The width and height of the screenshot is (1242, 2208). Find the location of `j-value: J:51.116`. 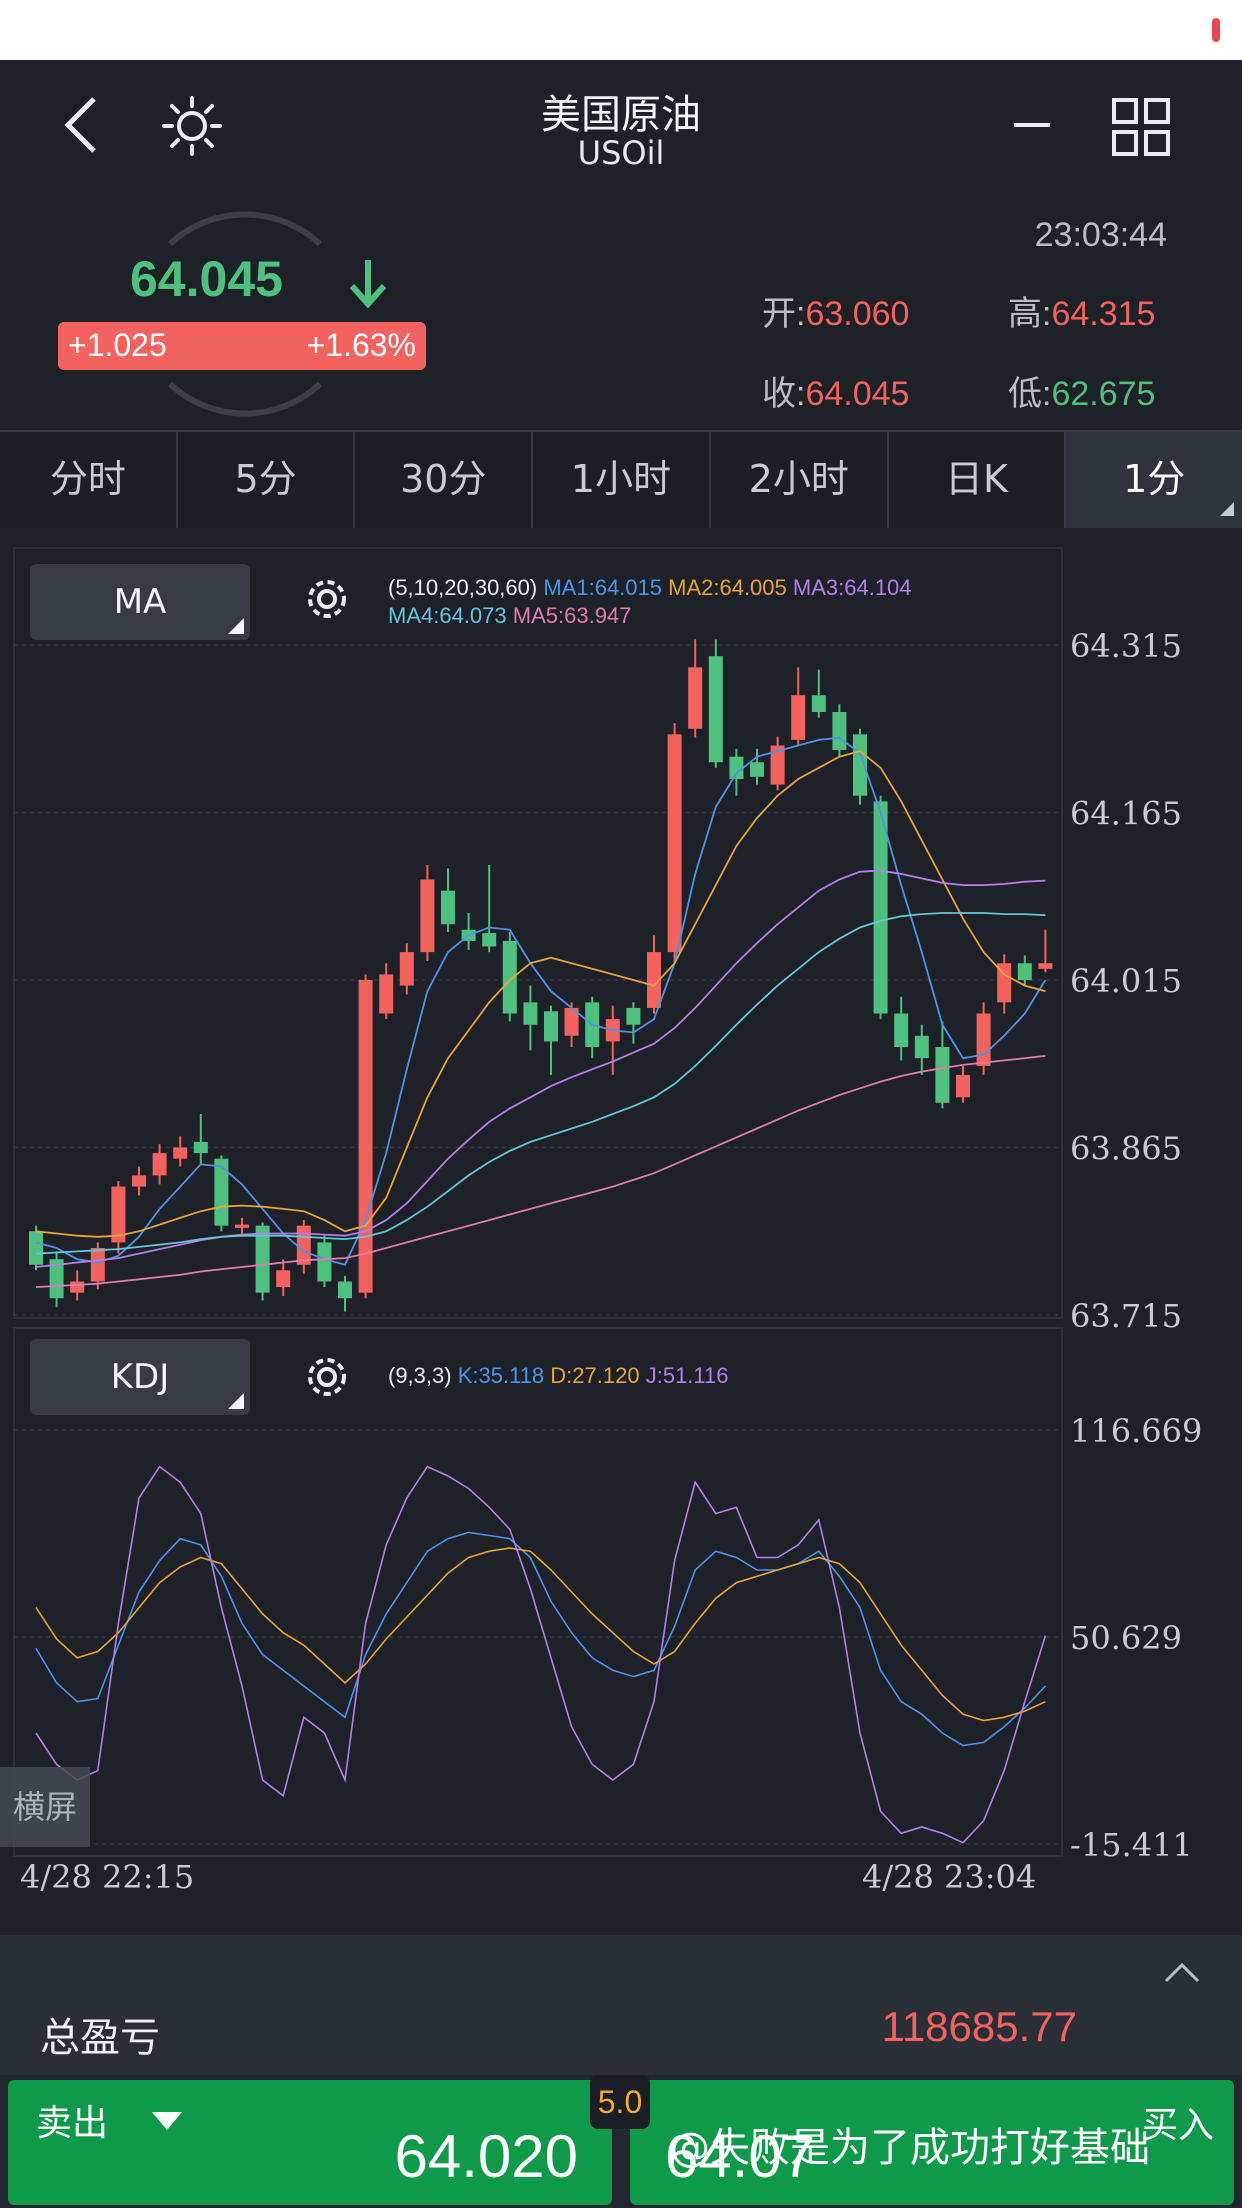

j-value: J:51.116 is located at coordinates (687, 1375).